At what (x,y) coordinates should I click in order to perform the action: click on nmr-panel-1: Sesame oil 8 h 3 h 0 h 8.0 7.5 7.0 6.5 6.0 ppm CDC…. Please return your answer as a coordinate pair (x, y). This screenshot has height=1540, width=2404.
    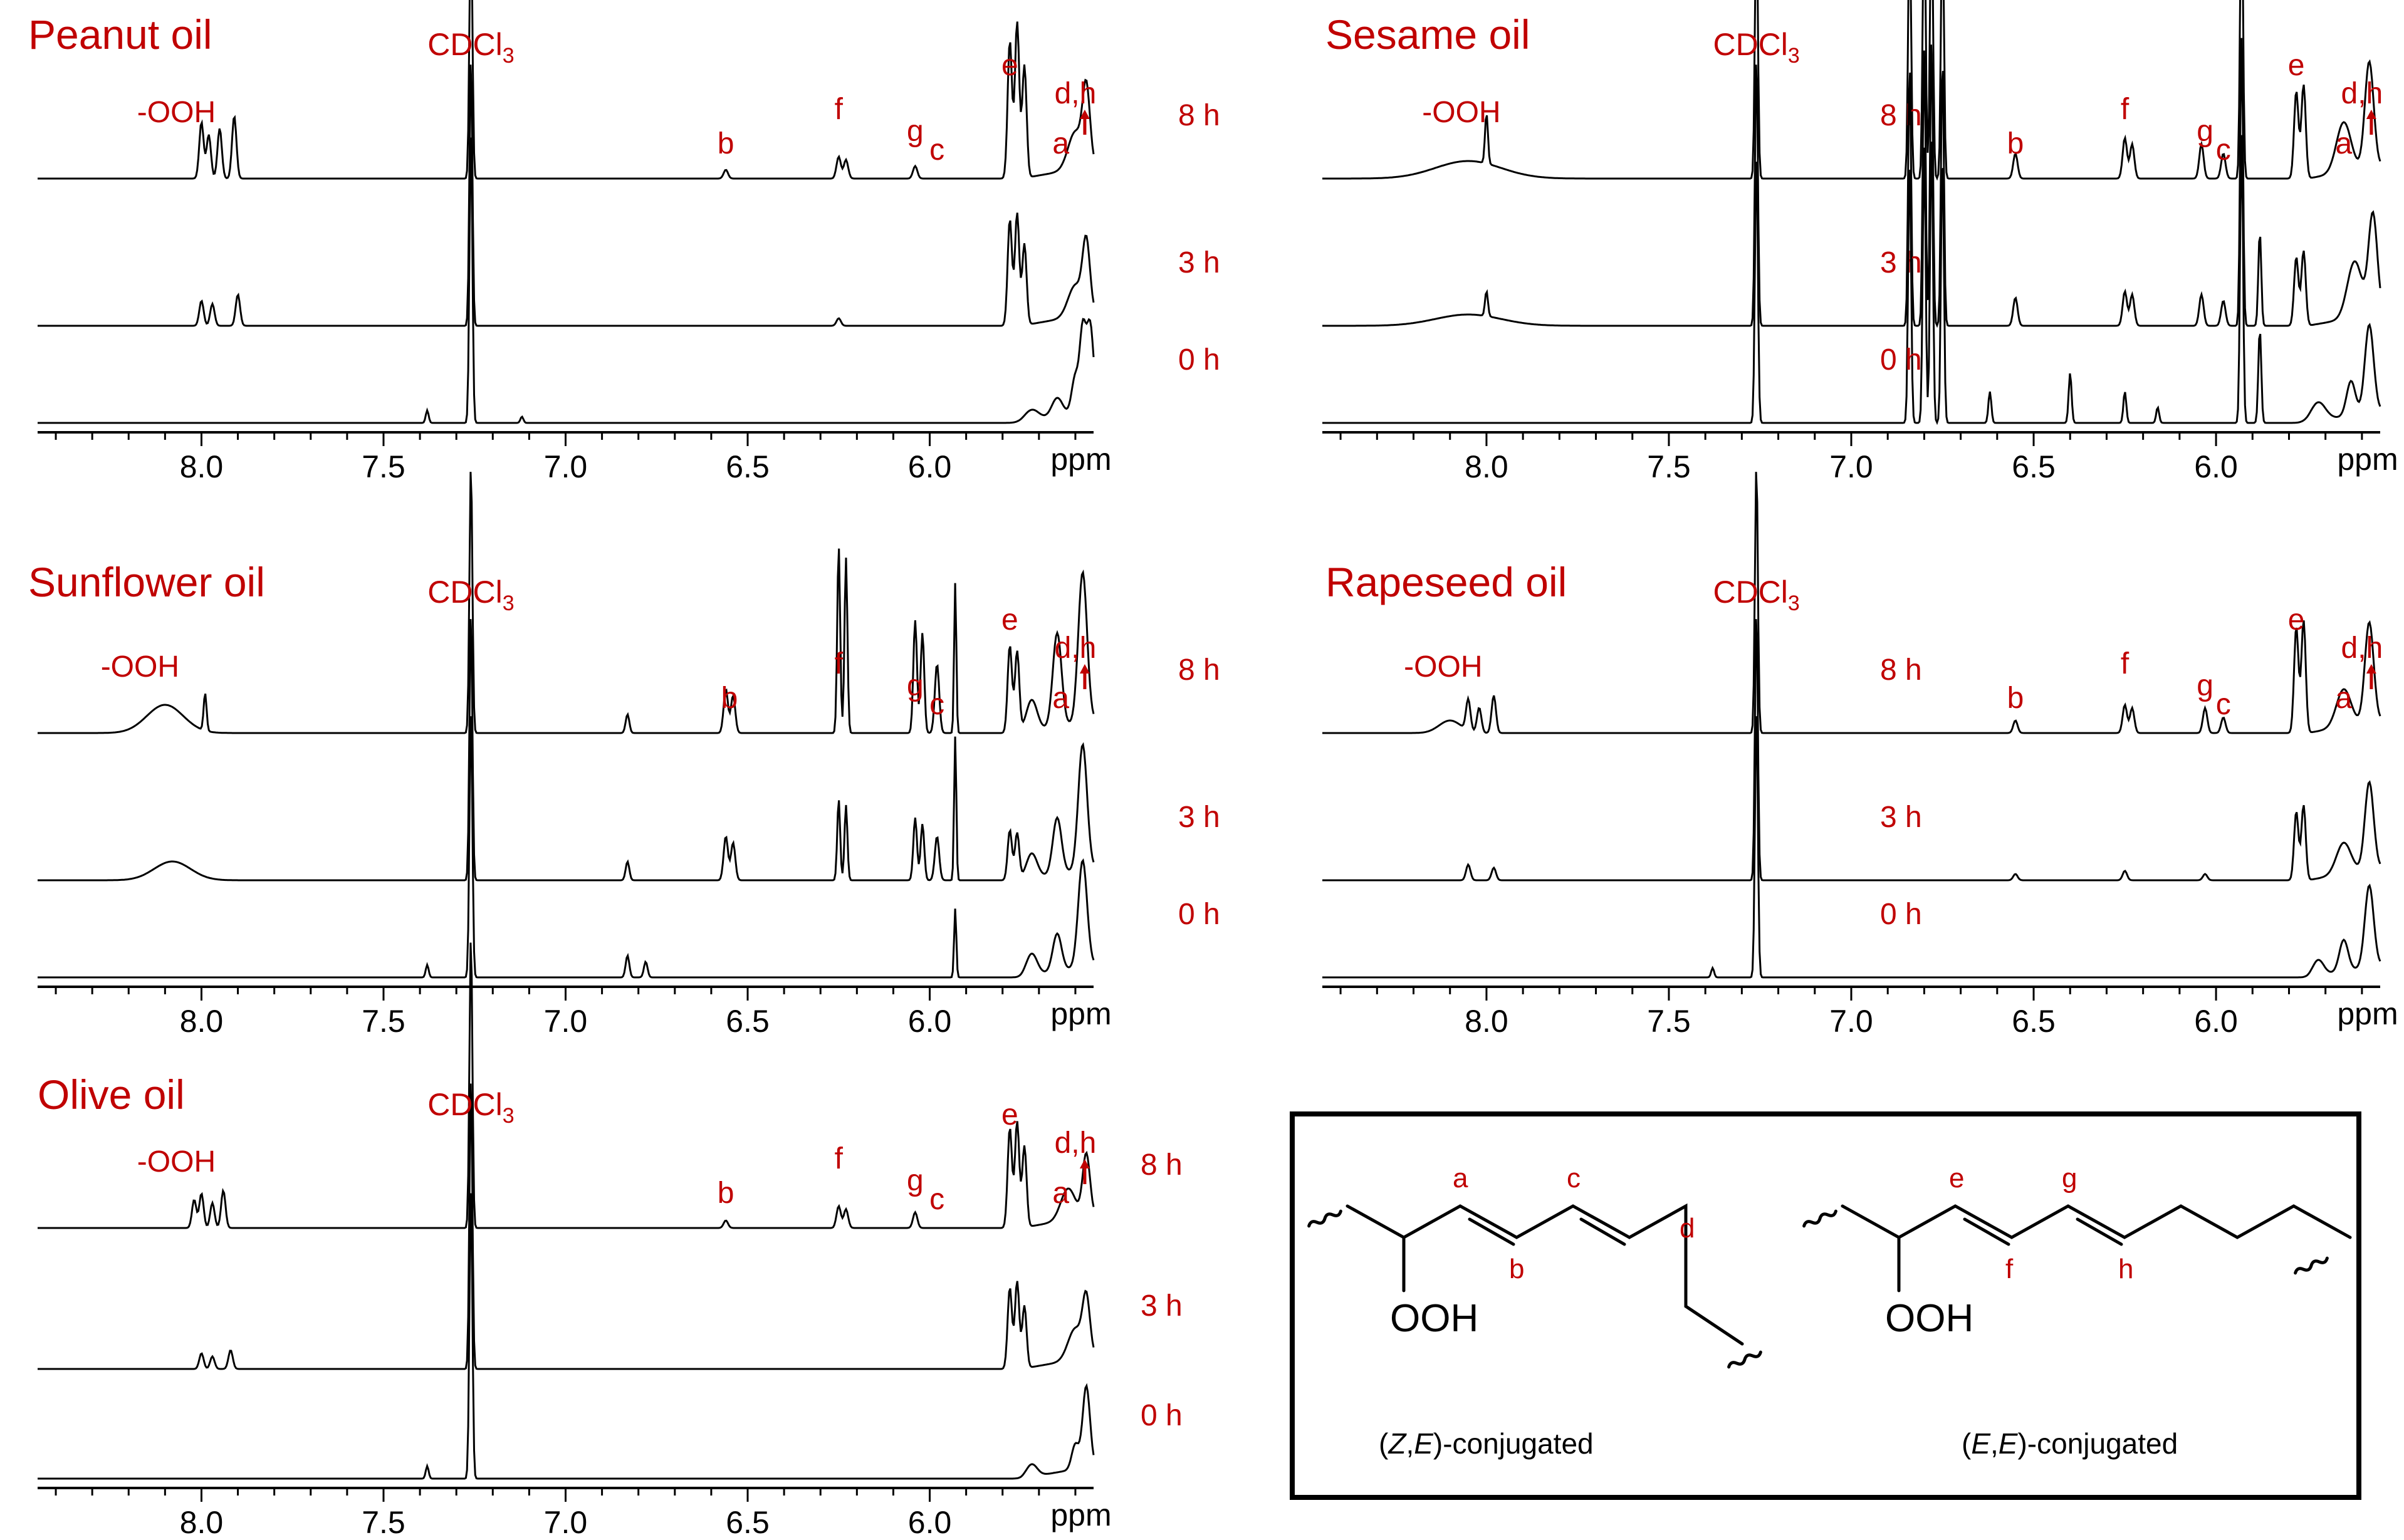
    Looking at the image, I should click on (1860, 242).